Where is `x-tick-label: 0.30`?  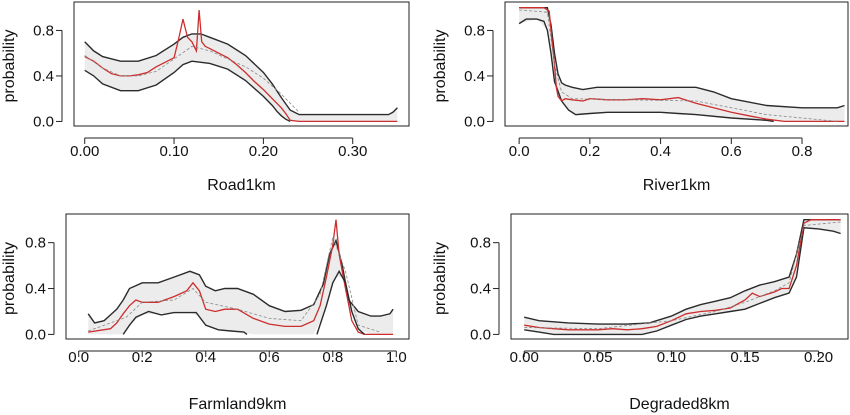
x-tick-label: 0.30 is located at coordinates (352, 151).